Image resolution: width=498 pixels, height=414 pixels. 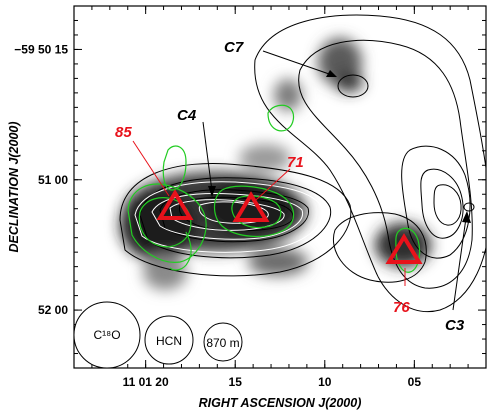 I want to click on arrowhead-c4, so click(x=212, y=191).